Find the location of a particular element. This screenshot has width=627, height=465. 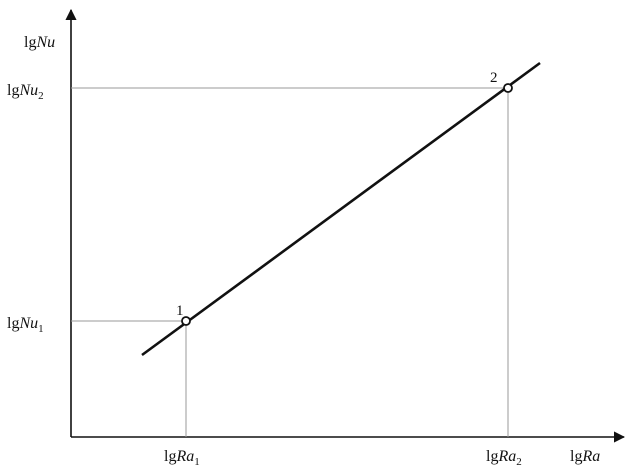

y-tick-label-1: lgNu1 is located at coordinates (25, 325).